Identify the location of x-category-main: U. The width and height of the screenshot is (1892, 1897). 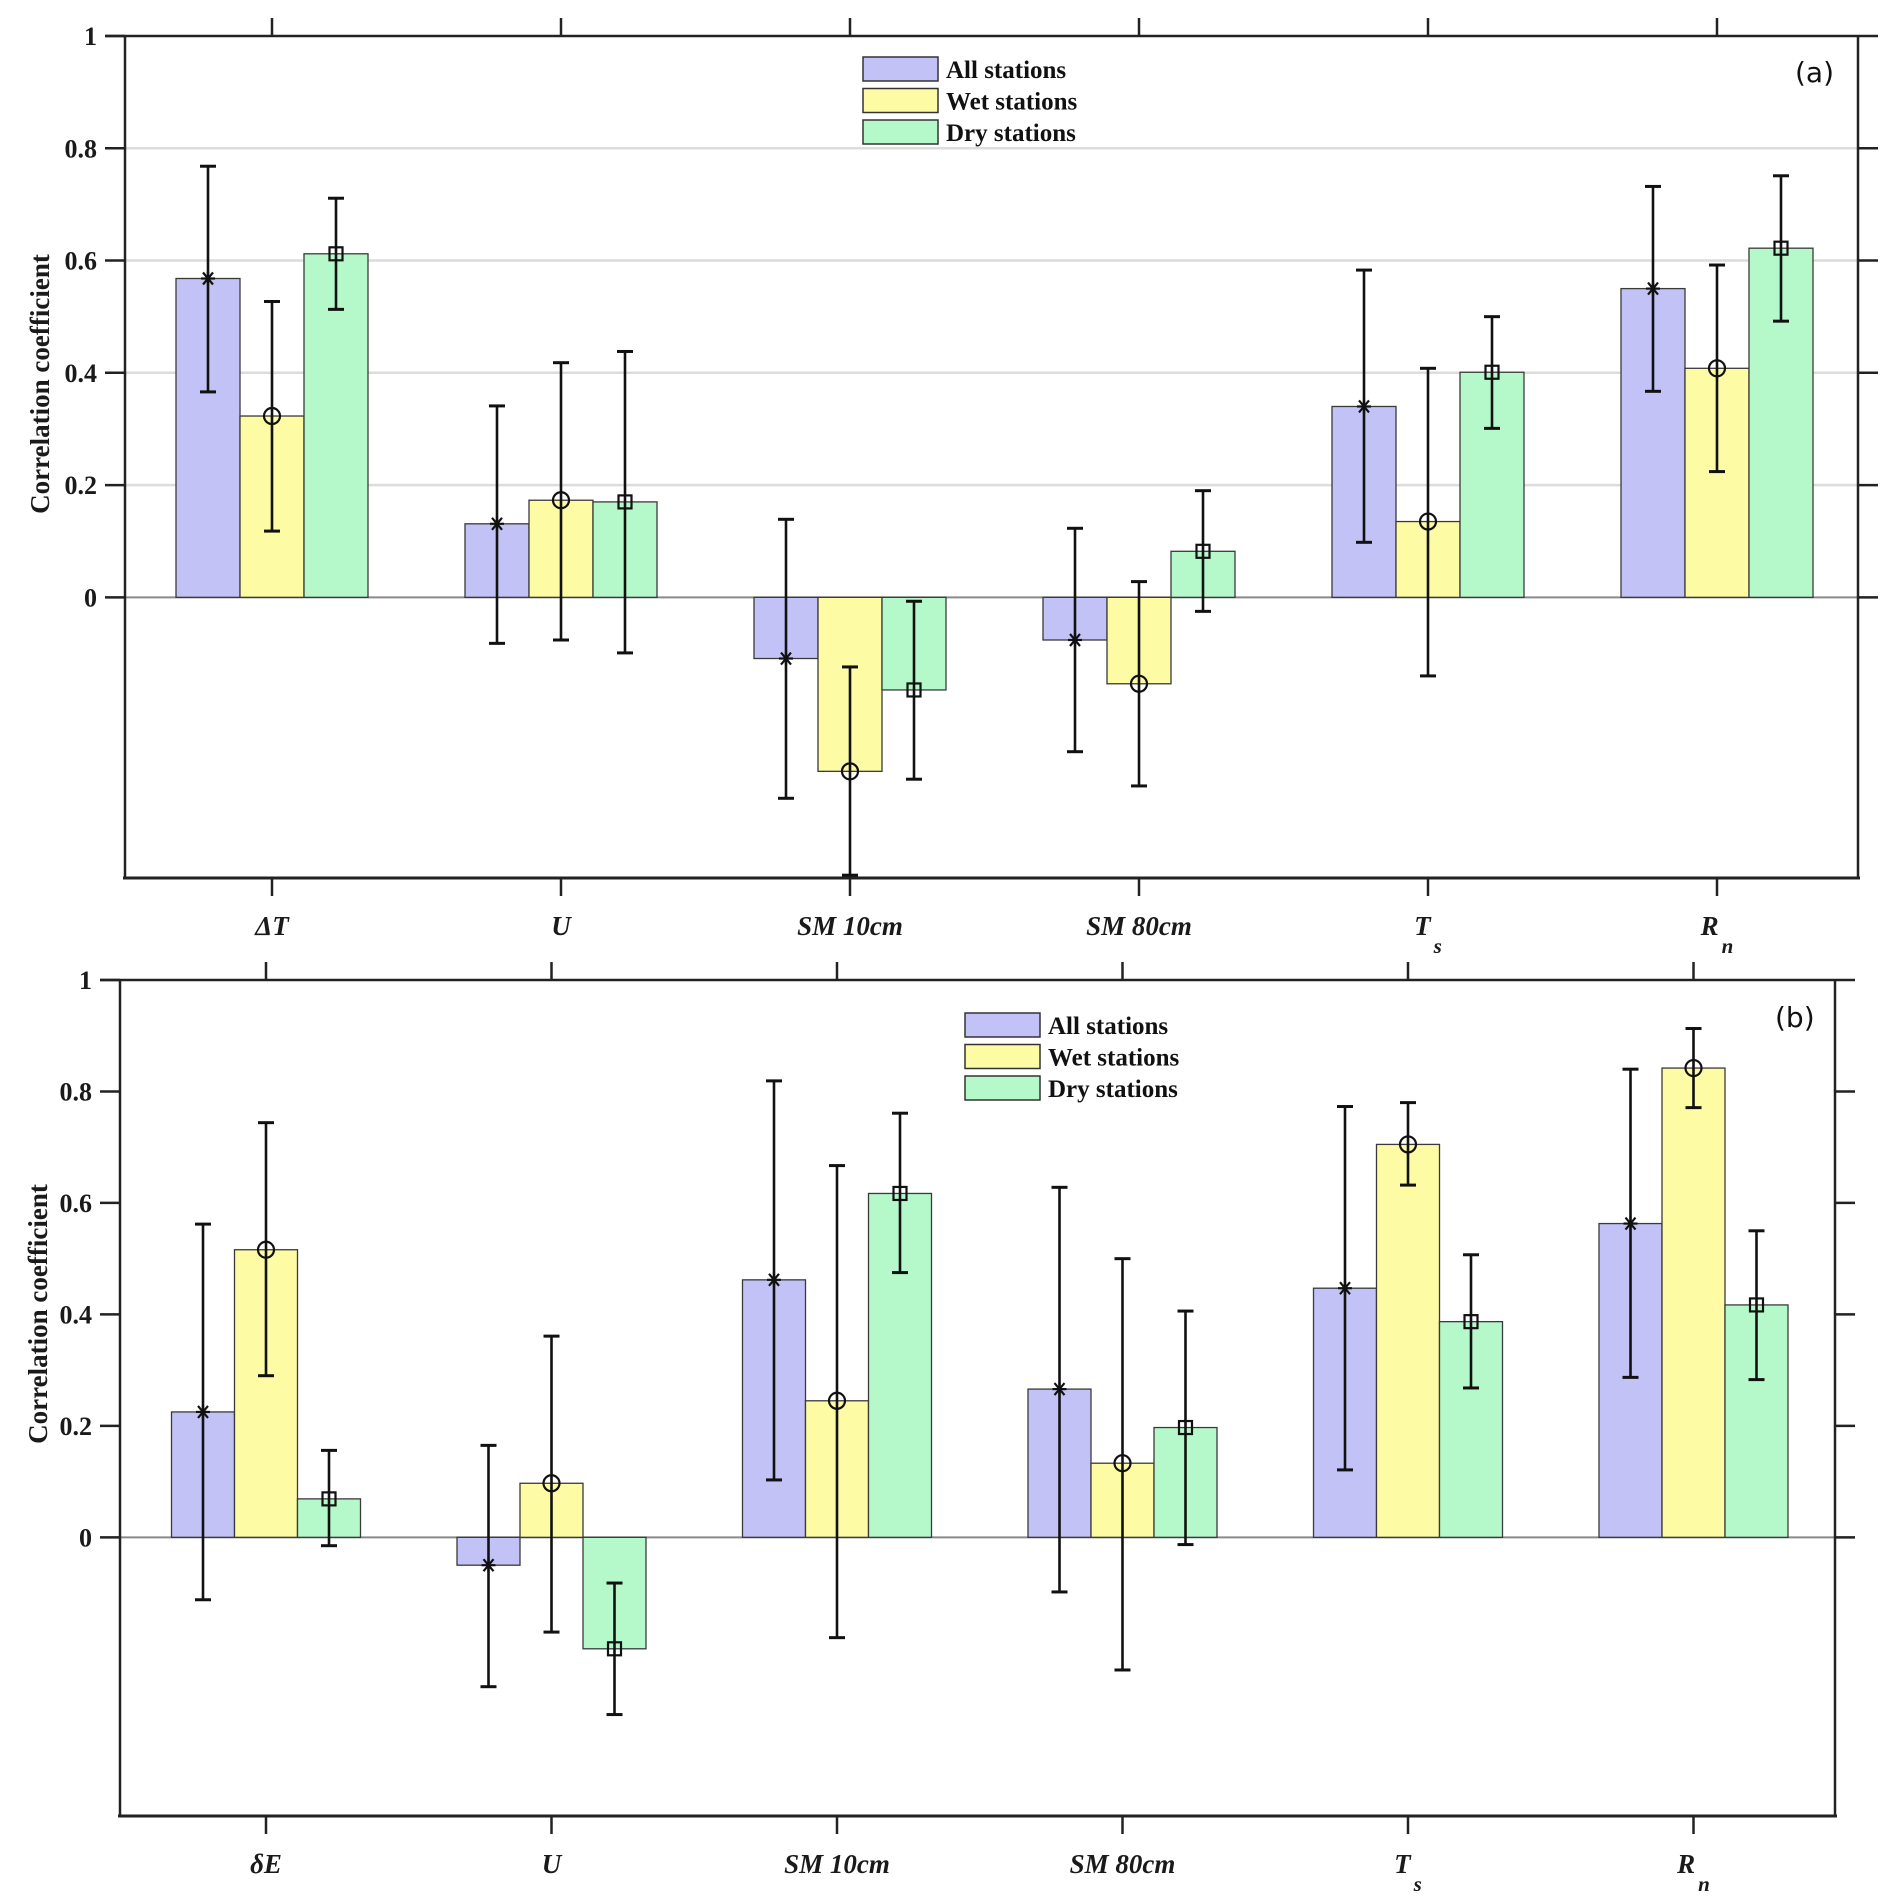
(561, 926).